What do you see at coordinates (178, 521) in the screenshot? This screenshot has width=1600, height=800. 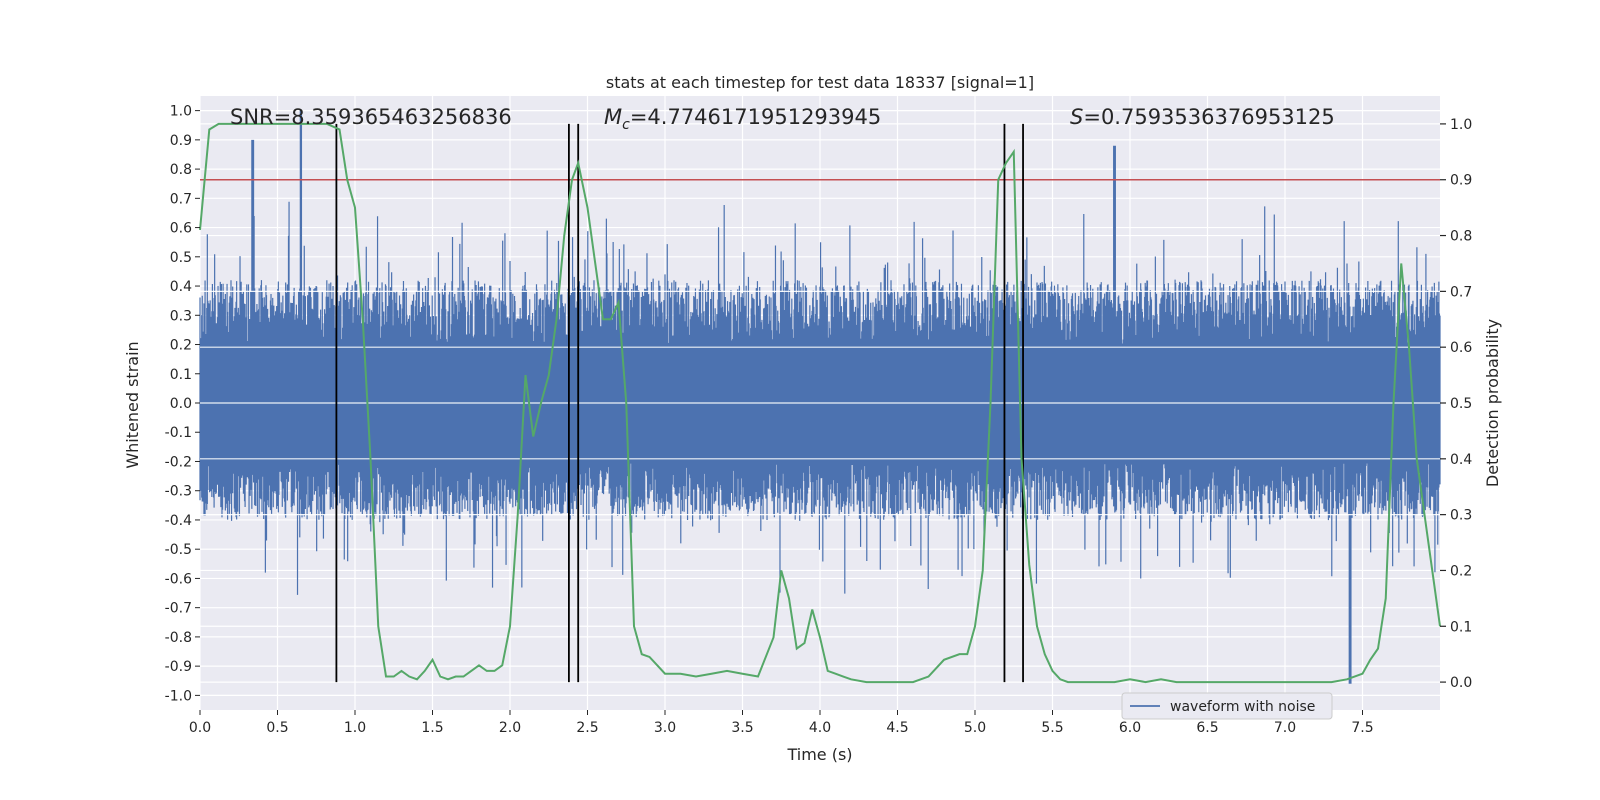 I see `y-left-tick-label: -0.4` at bounding box center [178, 521].